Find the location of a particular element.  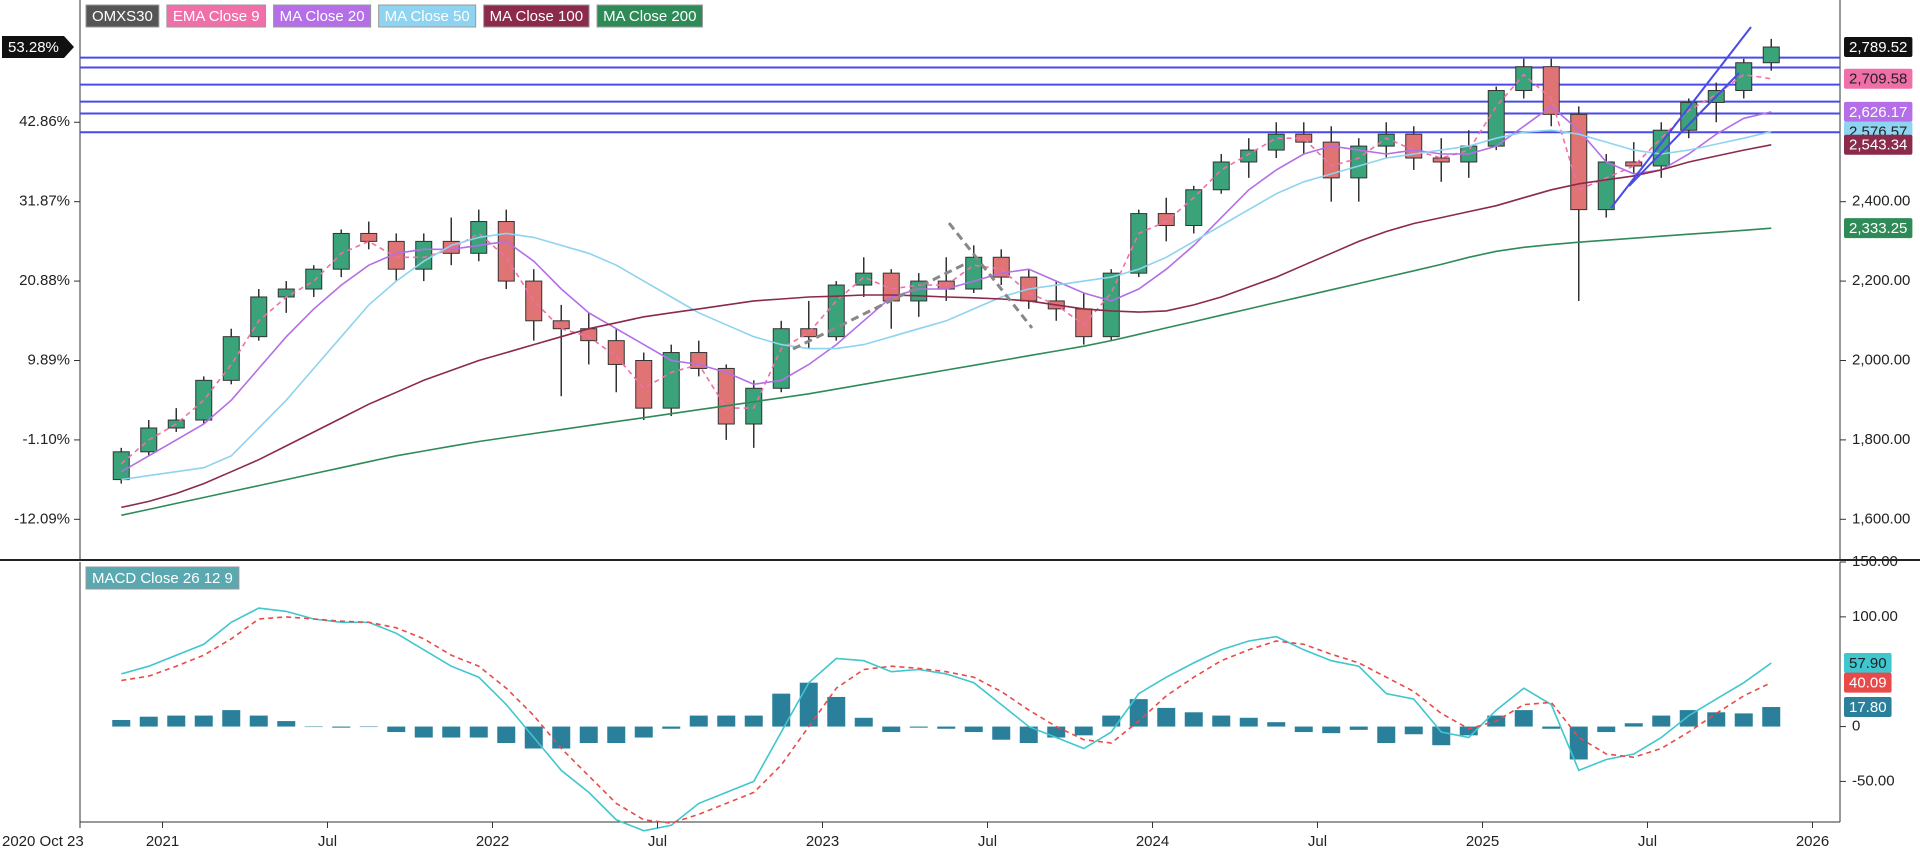

y2-tick-label: -12.09% is located at coordinates (42, 518).